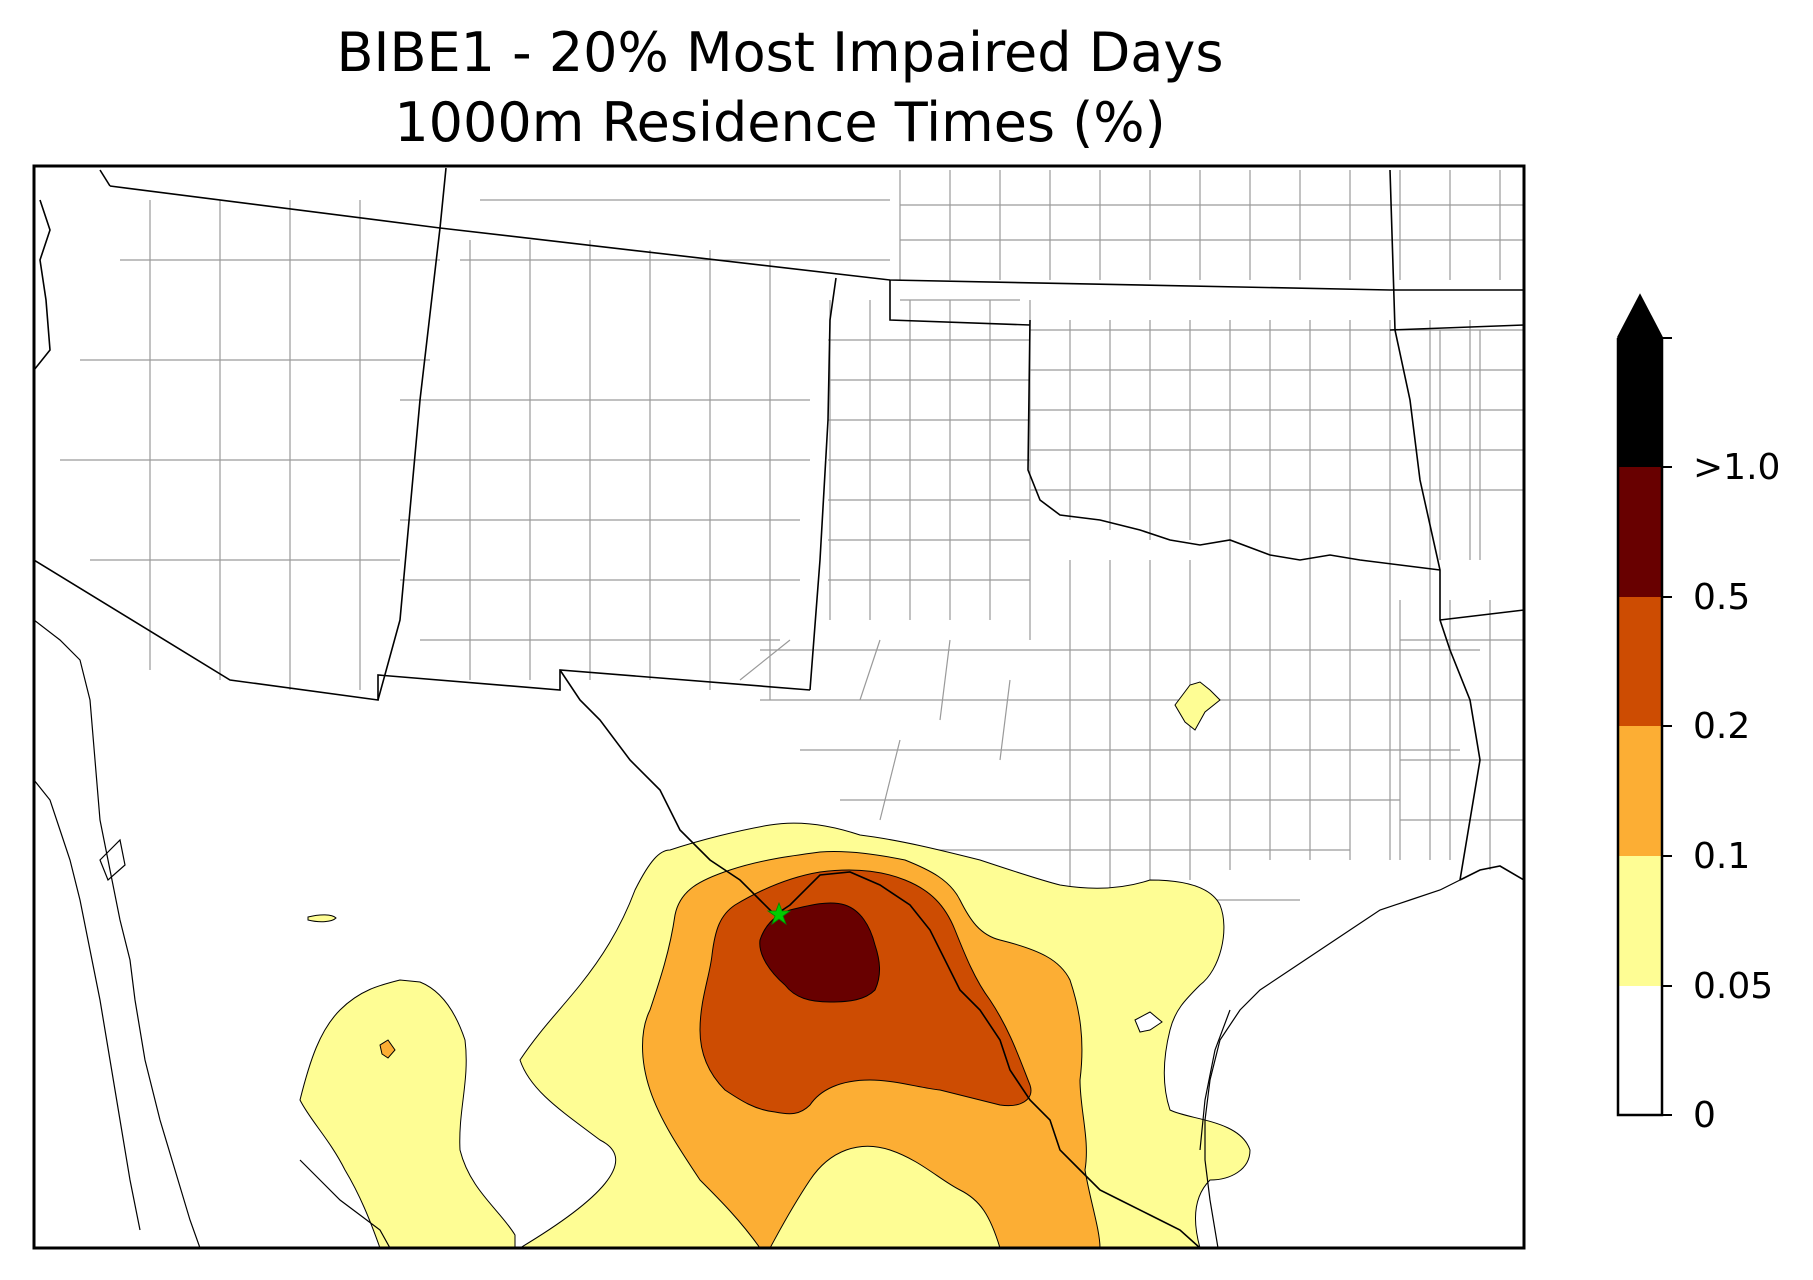 This screenshot has height=1280, width=1813. Describe the element at coordinates (1722, 726) in the screenshot. I see `colorbar-label-3: 0.2` at that location.